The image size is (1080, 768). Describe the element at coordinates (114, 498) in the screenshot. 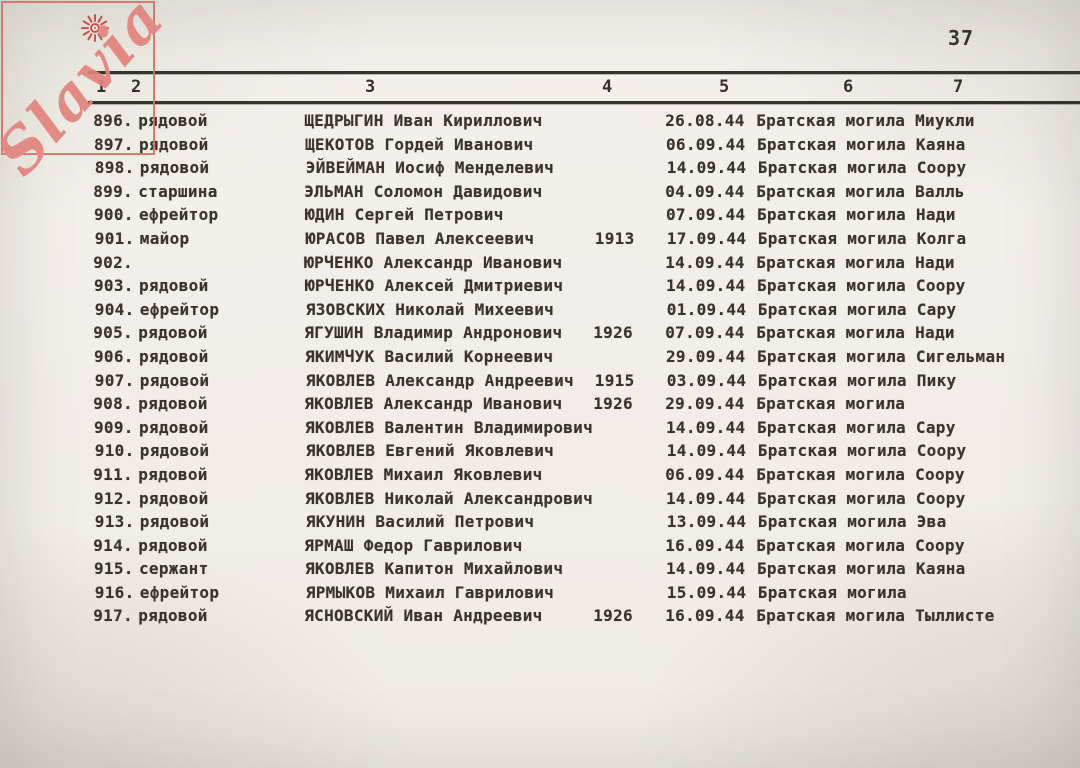

I see `row-number: 912.` at that location.